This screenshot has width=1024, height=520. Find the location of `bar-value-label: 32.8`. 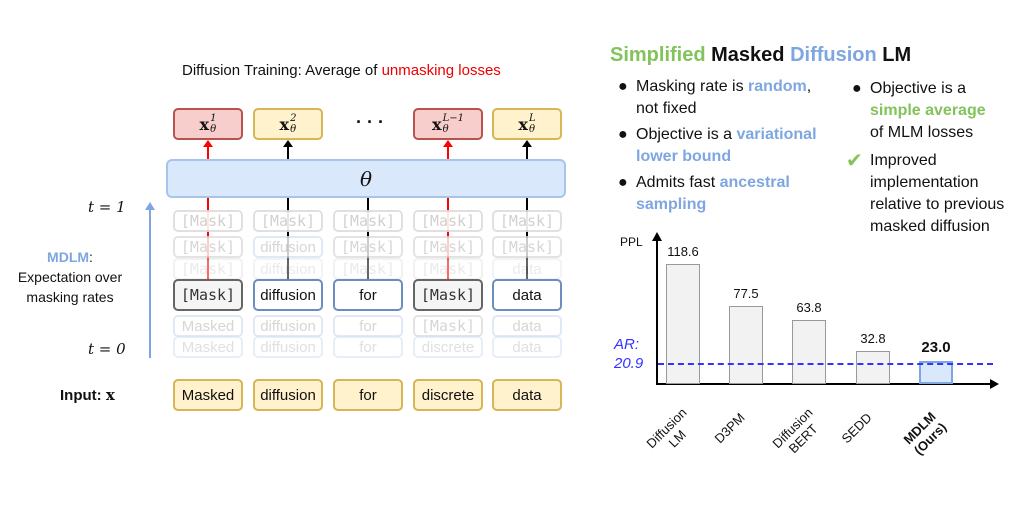

bar-value-label: 32.8 is located at coordinates (873, 338).